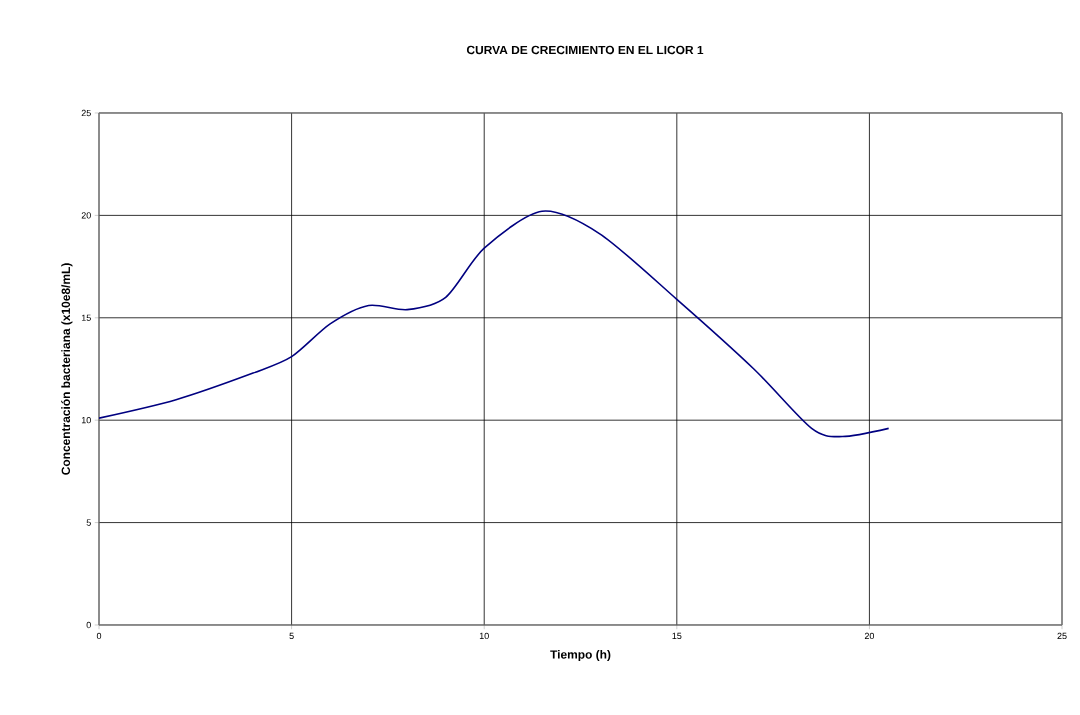  I want to click on x-tick-label: 10, so click(484, 636).